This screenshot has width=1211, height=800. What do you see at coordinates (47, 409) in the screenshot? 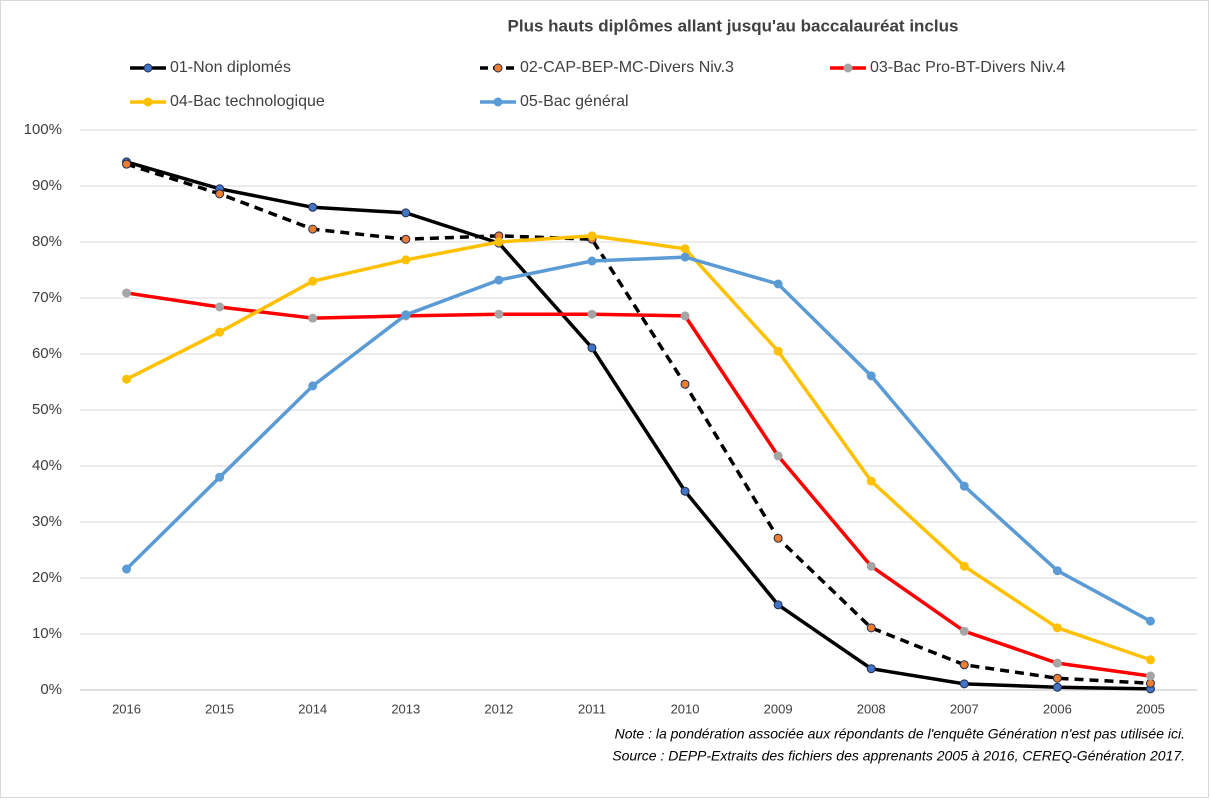
I see `y-tick-label: 50%` at bounding box center [47, 409].